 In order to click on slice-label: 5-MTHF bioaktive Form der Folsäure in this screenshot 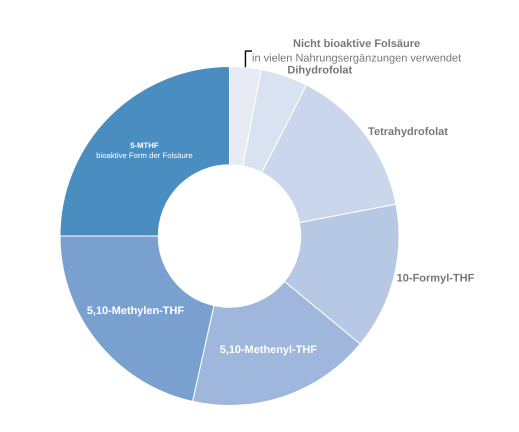, I will do `click(144, 150)`.